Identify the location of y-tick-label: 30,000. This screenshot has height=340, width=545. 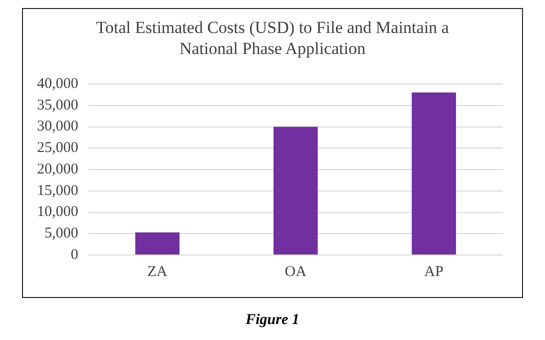
(57, 126).